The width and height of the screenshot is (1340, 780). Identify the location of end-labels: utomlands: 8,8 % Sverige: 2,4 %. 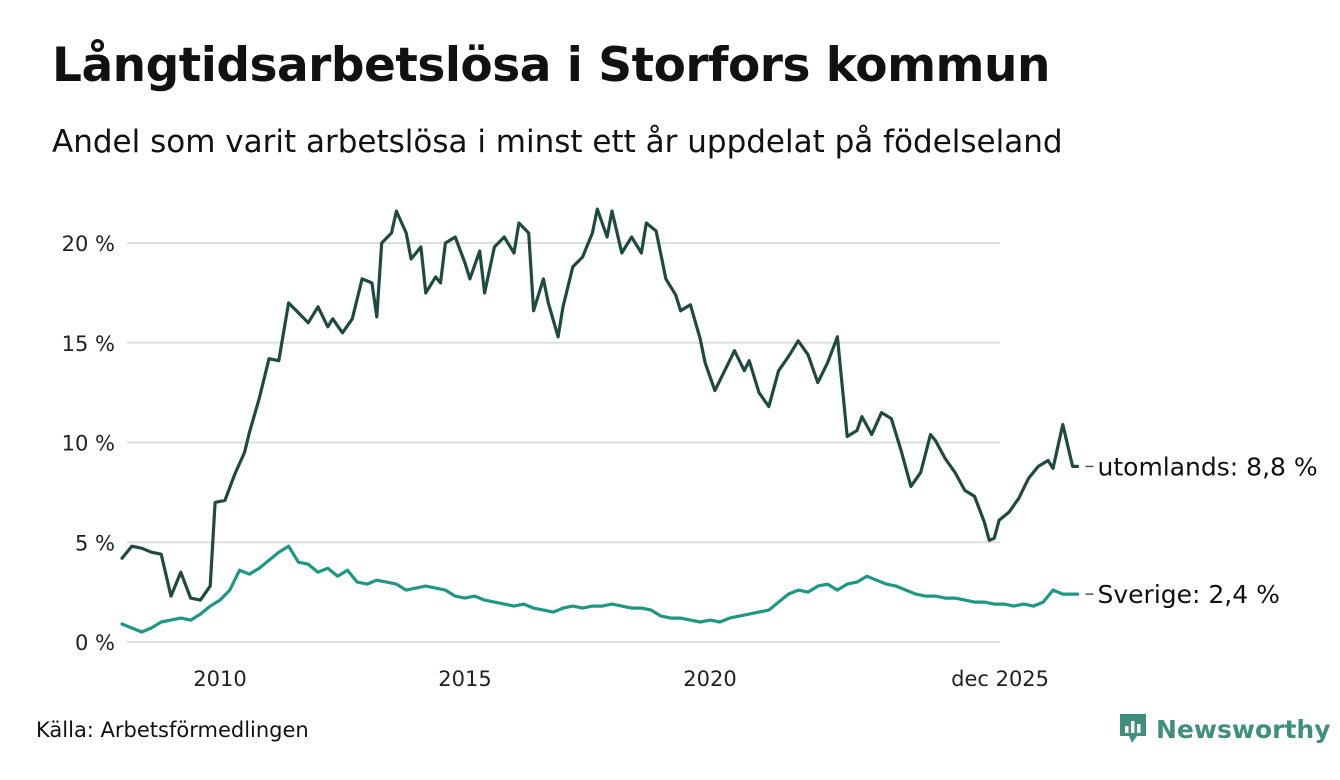
(1201, 530).